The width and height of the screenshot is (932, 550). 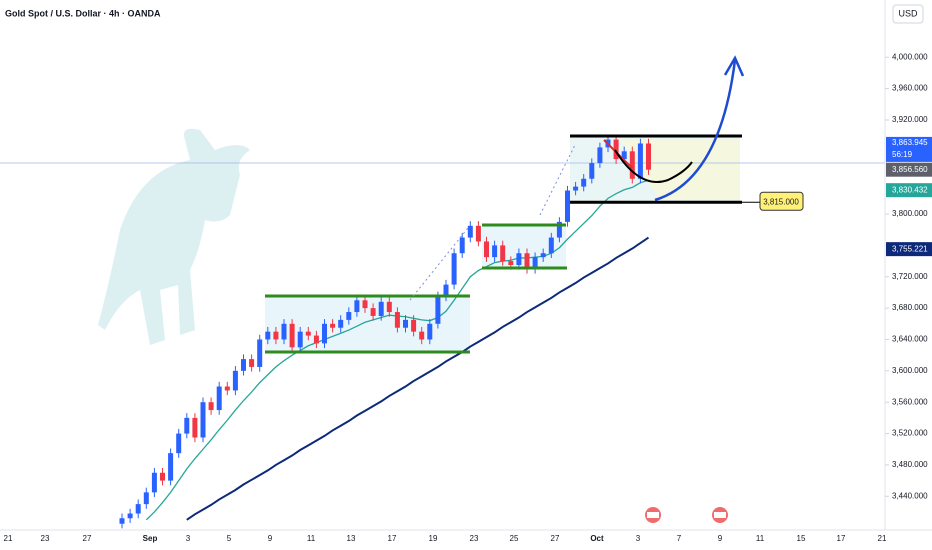 What do you see at coordinates (910, 495) in the screenshot?
I see `y-tick-label: 3,440.000` at bounding box center [910, 495].